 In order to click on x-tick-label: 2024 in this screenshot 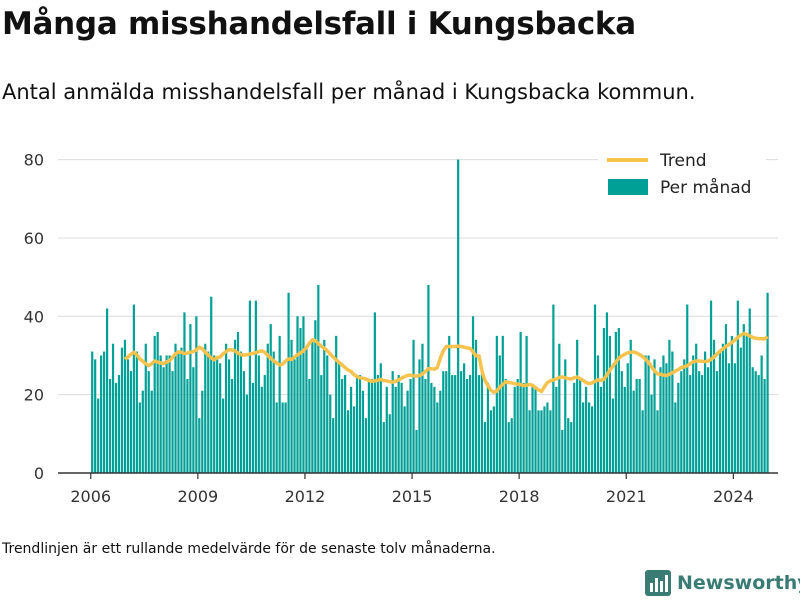, I will do `click(733, 496)`.